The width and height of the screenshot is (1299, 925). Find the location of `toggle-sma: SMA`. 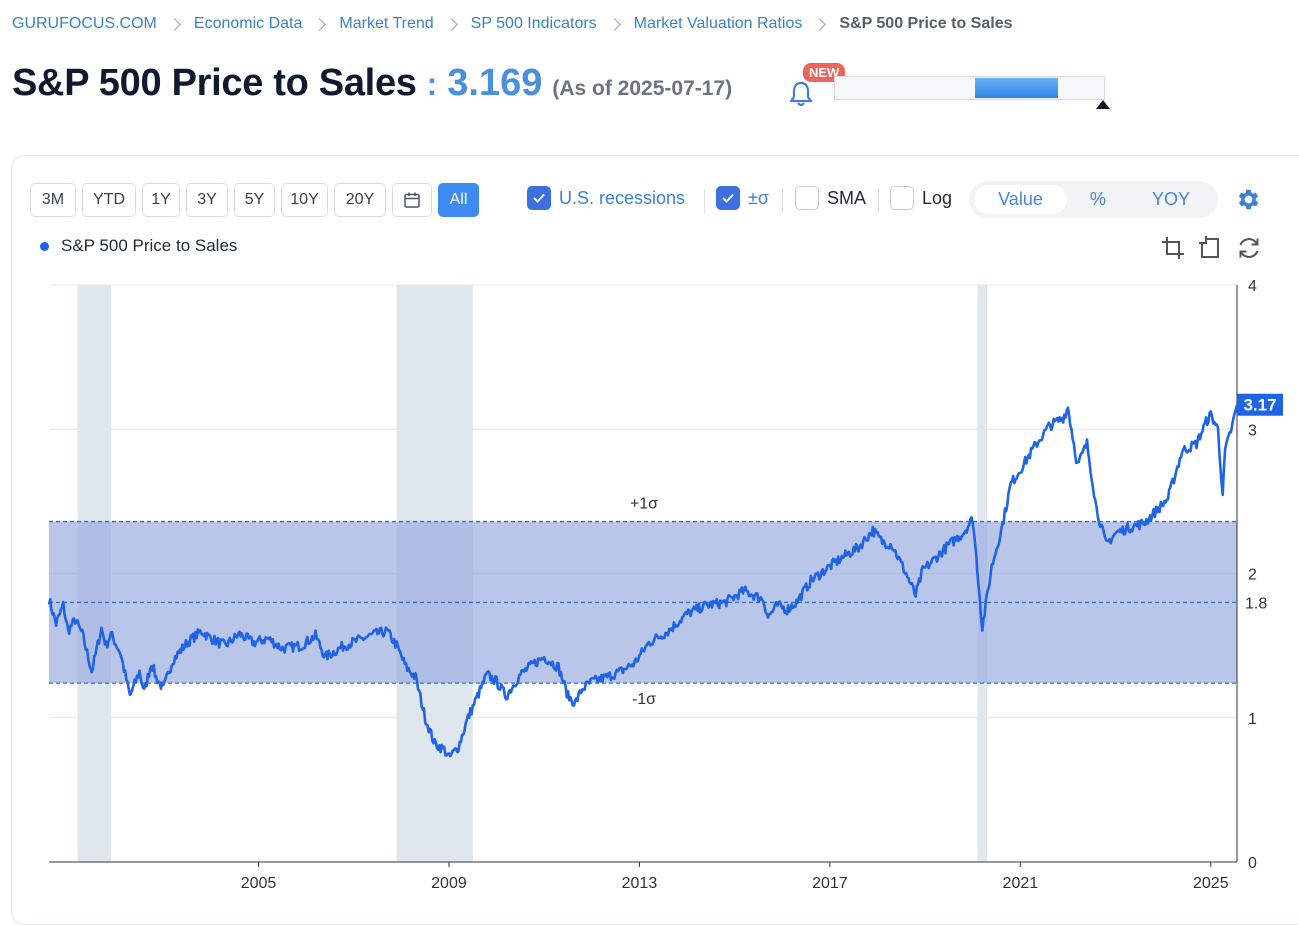

toggle-sma: SMA is located at coordinates (830, 198).